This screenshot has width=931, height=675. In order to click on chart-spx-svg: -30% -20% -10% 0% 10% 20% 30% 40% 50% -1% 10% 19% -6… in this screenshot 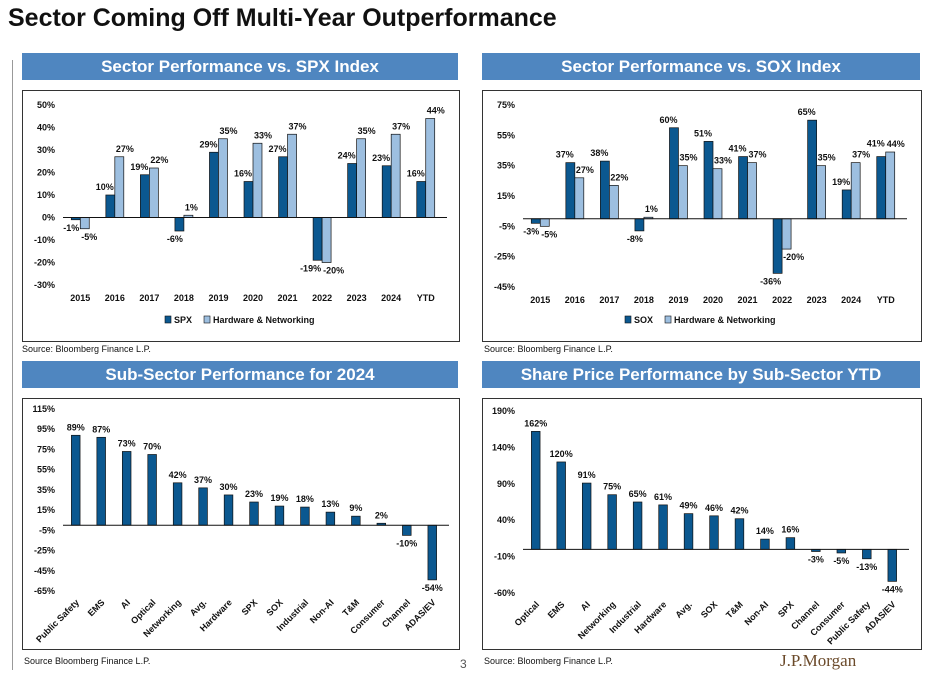, I will do `click(240, 212)`.